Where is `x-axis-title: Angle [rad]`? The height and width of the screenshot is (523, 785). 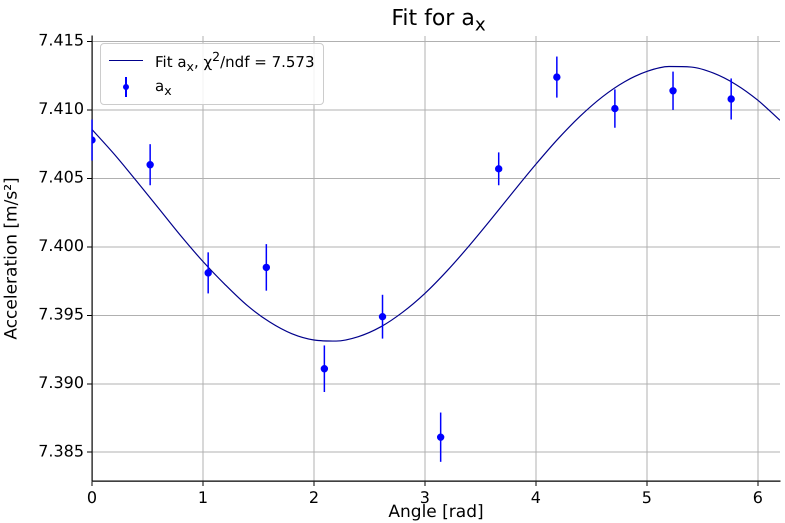
x-axis-title: Angle [rad] is located at coordinates (436, 512).